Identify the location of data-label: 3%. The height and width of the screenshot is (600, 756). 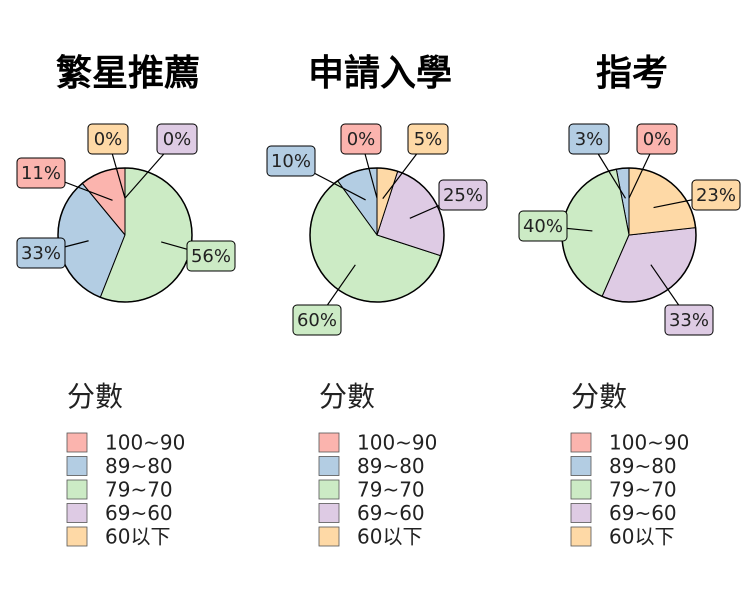
(589, 139).